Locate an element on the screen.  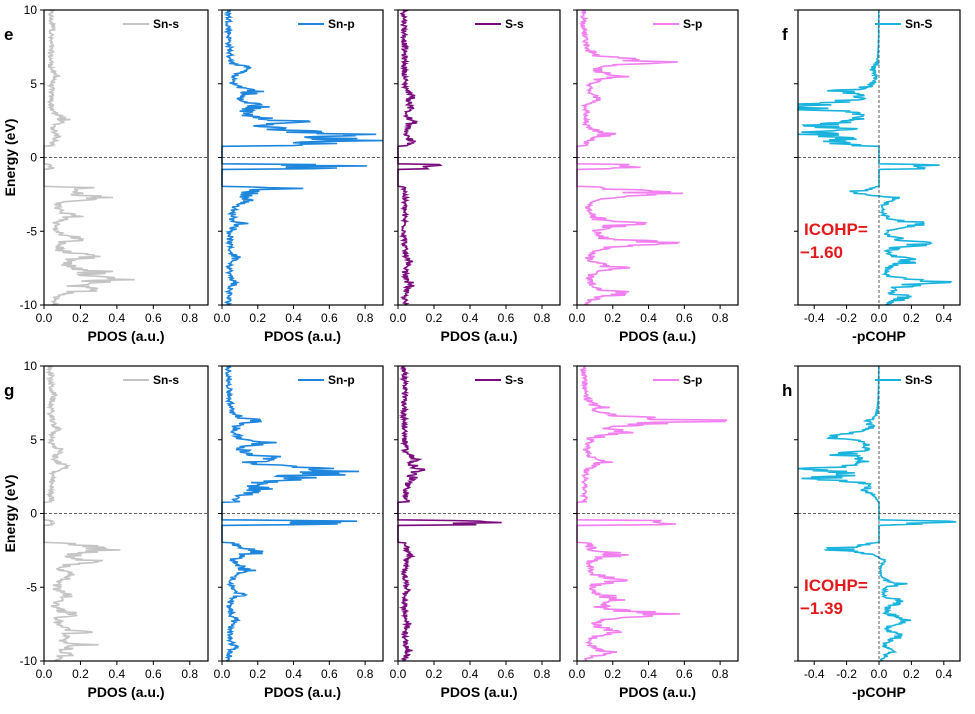
panel-top-s-p: 0.0 0.2 0.4 0.6 0.8 PDOS (a.u.) S-p is located at coordinates (654, 176).